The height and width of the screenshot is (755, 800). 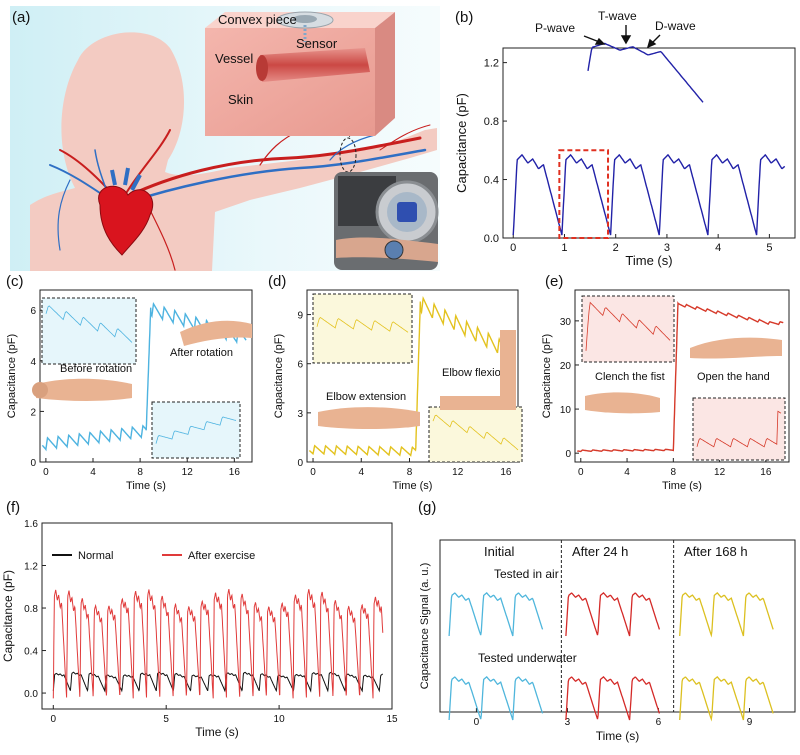 I want to click on arm-open-hand, so click(x=736, y=348).